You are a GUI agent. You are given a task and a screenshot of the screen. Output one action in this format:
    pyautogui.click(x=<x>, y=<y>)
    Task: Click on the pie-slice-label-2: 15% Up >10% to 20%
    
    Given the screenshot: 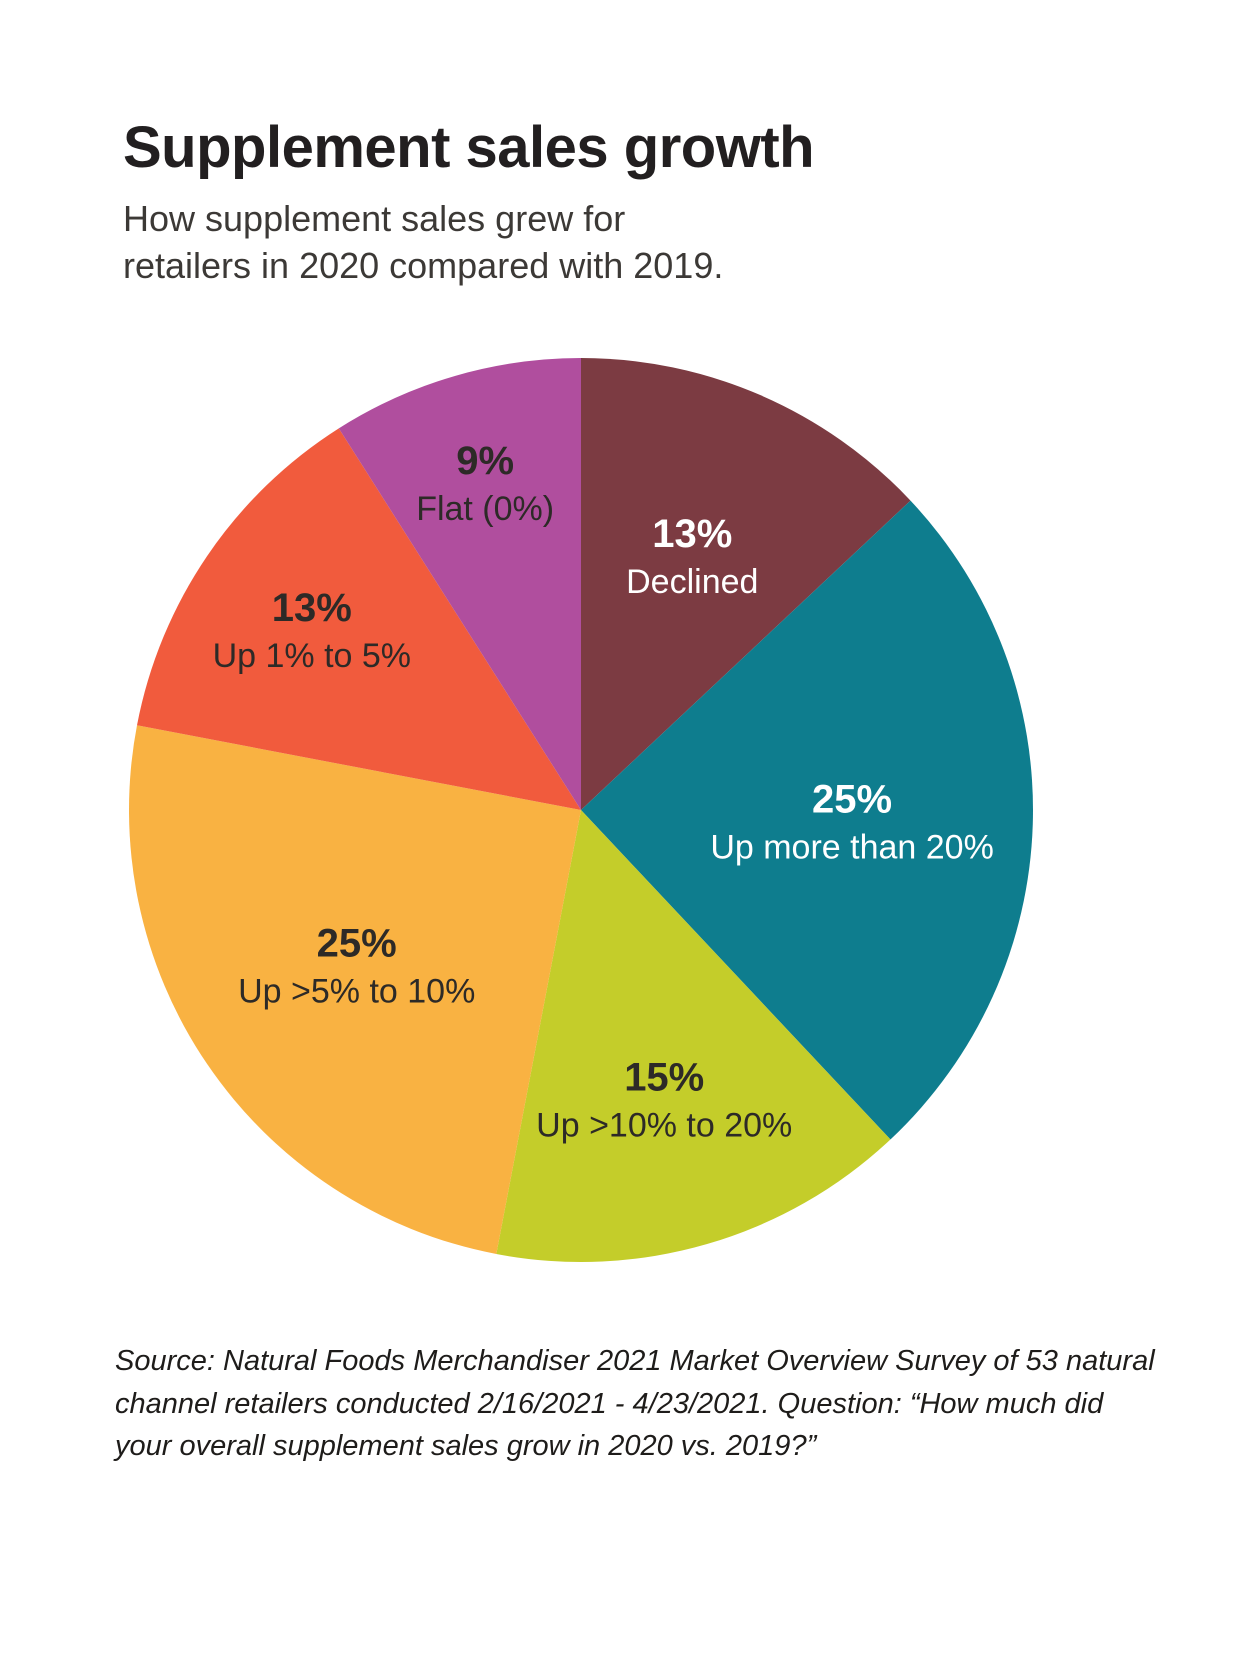 What is the action you would take?
    pyautogui.click(x=664, y=1099)
    